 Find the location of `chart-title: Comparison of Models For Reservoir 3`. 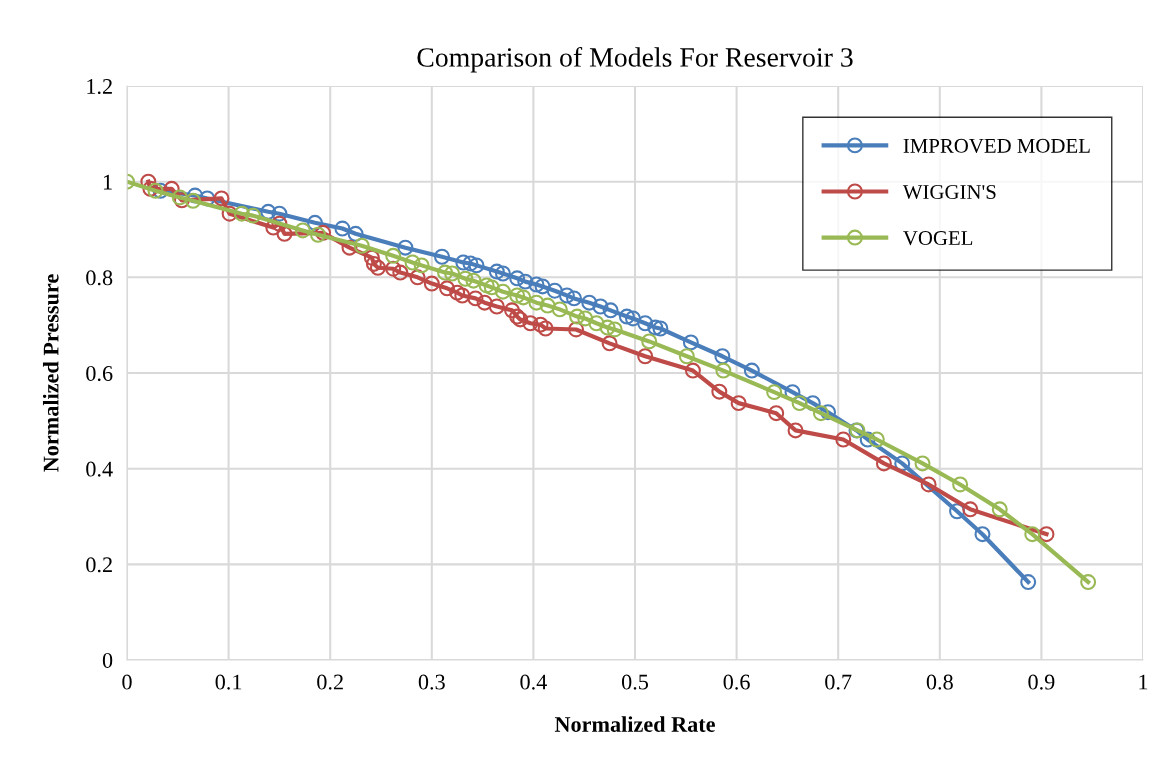

chart-title: Comparison of Models For Reservoir 3 is located at coordinates (635, 60).